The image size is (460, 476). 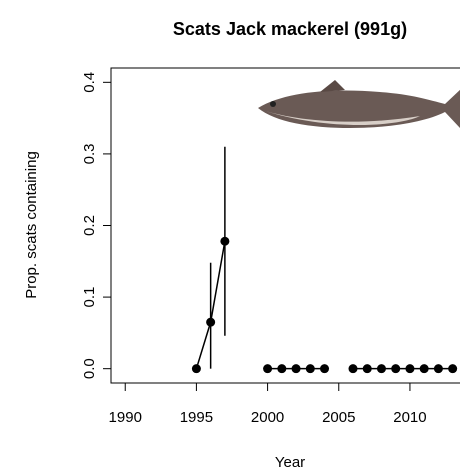 What do you see at coordinates (89, 153) in the screenshot?
I see `y-tick-label: 0.3` at bounding box center [89, 153].